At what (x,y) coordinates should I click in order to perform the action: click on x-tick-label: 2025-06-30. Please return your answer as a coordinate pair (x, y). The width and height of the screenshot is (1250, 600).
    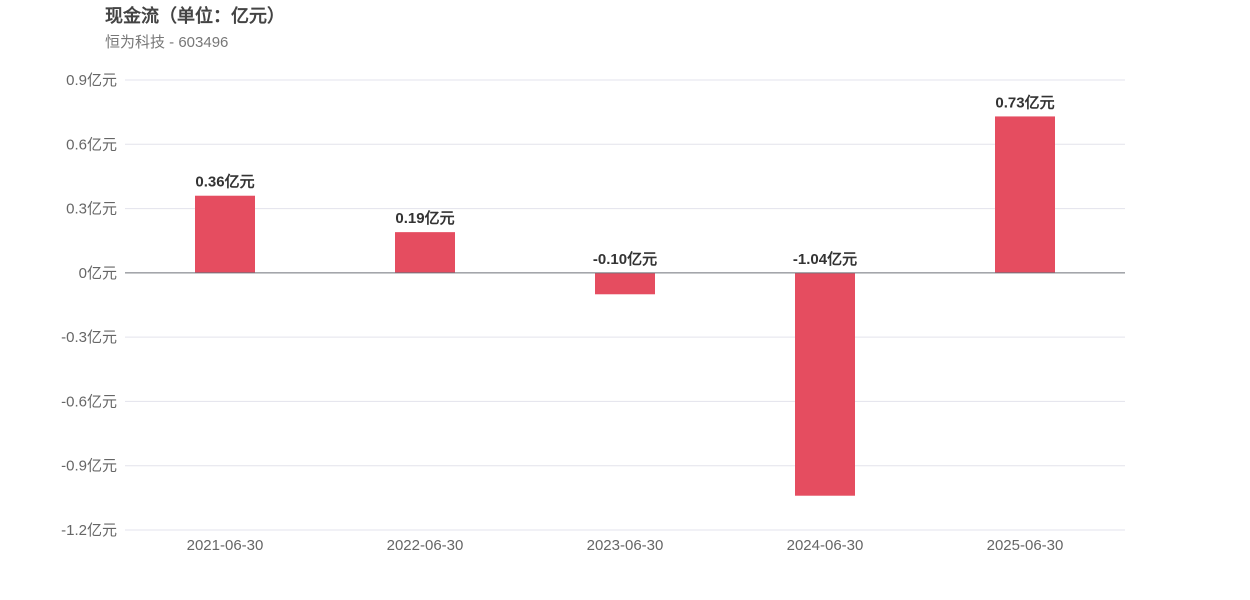
    Looking at the image, I should click on (1025, 545).